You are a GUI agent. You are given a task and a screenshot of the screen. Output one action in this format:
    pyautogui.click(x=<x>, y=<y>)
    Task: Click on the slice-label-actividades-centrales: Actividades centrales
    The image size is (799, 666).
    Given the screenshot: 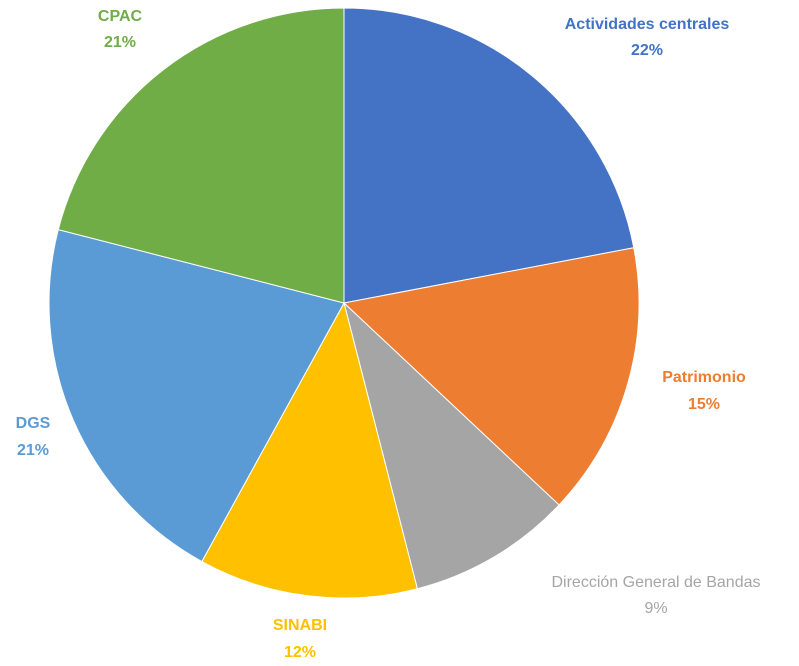 What is the action you would take?
    pyautogui.click(x=647, y=24)
    